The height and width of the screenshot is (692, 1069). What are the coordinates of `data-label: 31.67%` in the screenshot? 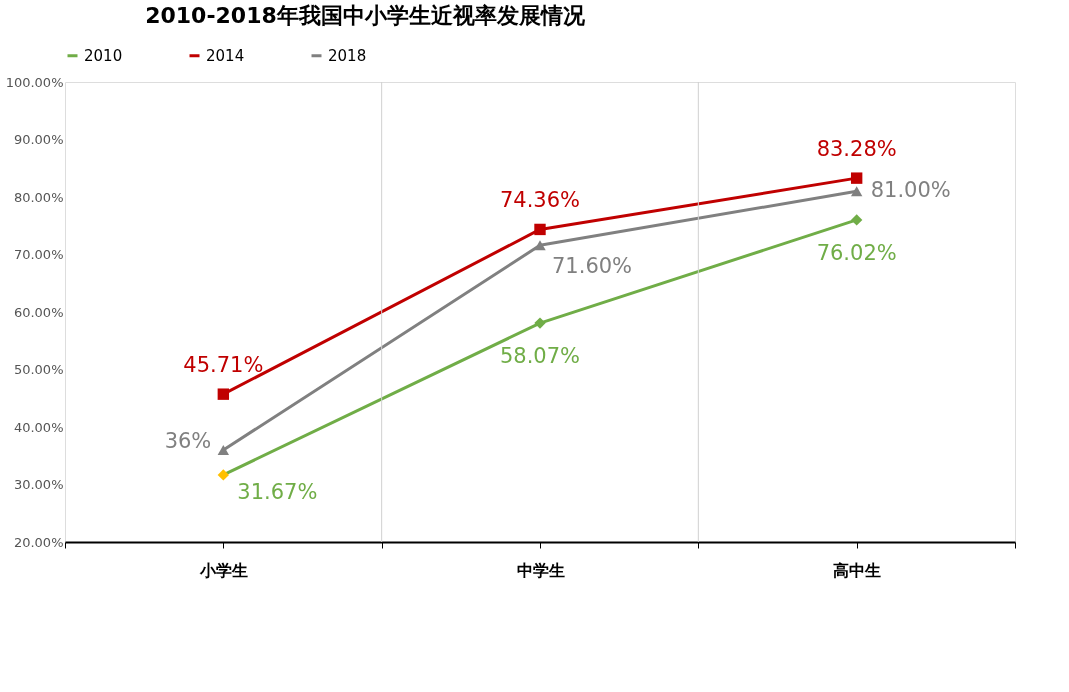 It's located at (277, 491).